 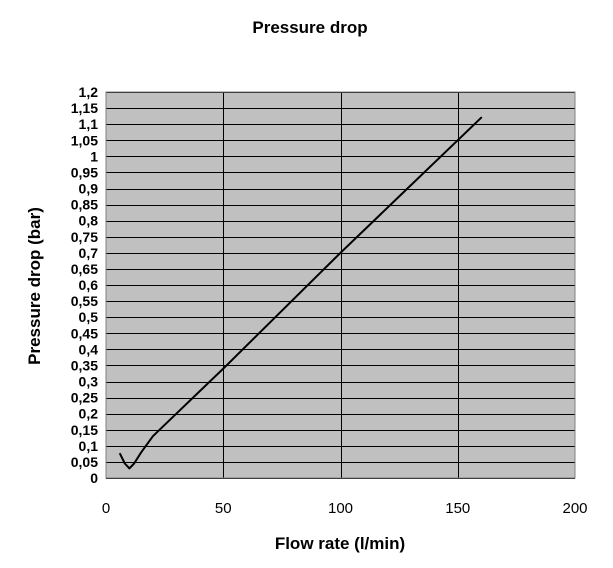 What do you see at coordinates (84, 269) in the screenshot?
I see `y-tick-label: 0,65` at bounding box center [84, 269].